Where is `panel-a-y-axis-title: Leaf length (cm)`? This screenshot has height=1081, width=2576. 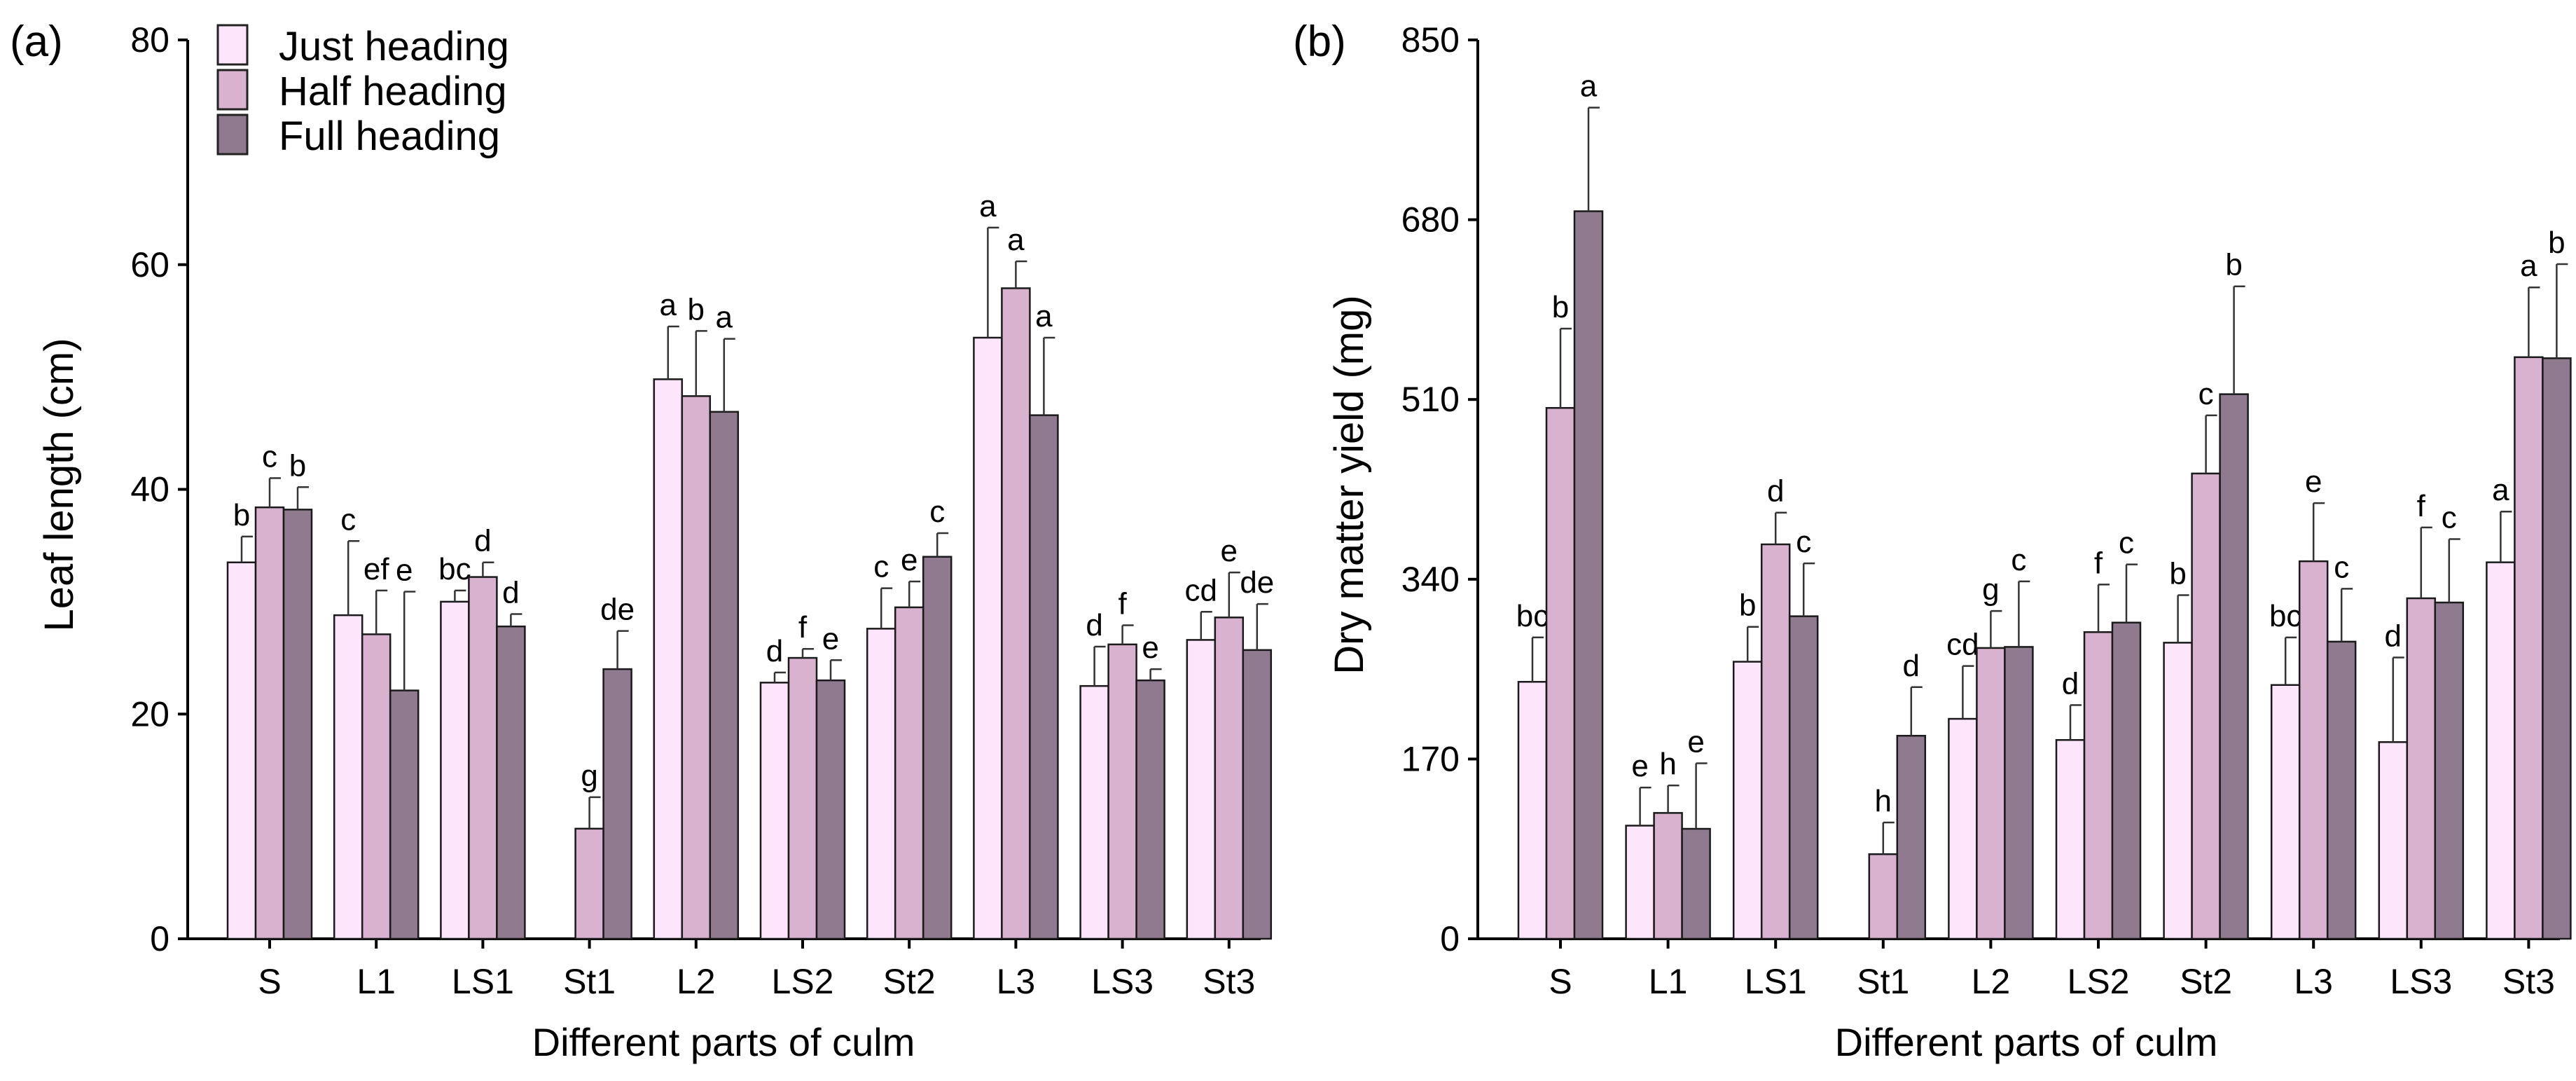 panel-a-y-axis-title: Leaf length (cm) is located at coordinates (59, 484).